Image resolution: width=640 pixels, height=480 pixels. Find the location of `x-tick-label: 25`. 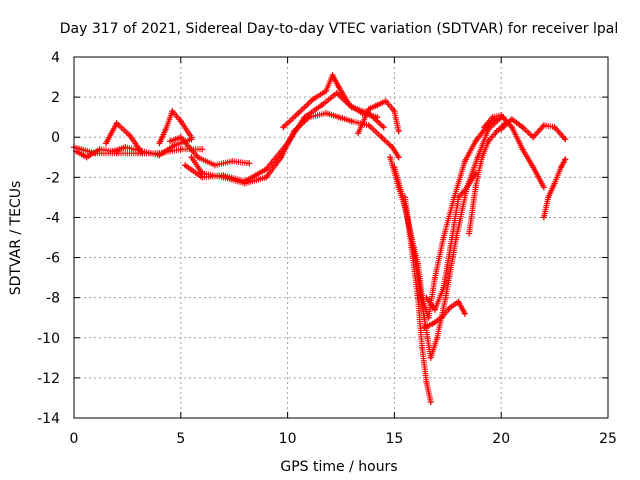

x-tick-label: 25 is located at coordinates (608, 439).